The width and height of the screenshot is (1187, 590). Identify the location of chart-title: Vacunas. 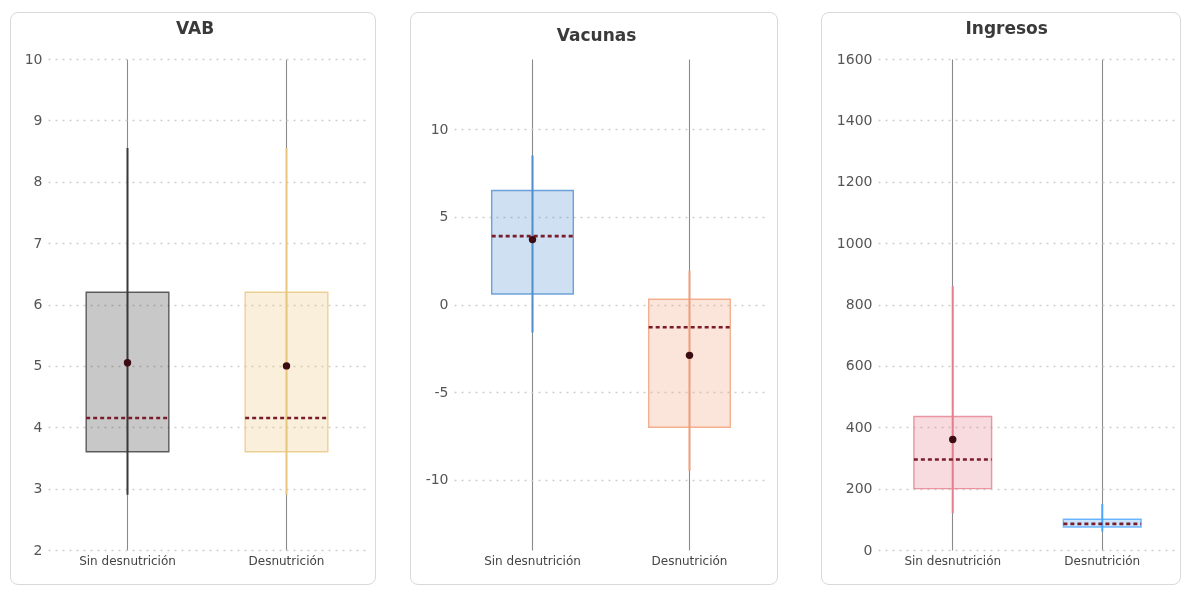
(596, 35).